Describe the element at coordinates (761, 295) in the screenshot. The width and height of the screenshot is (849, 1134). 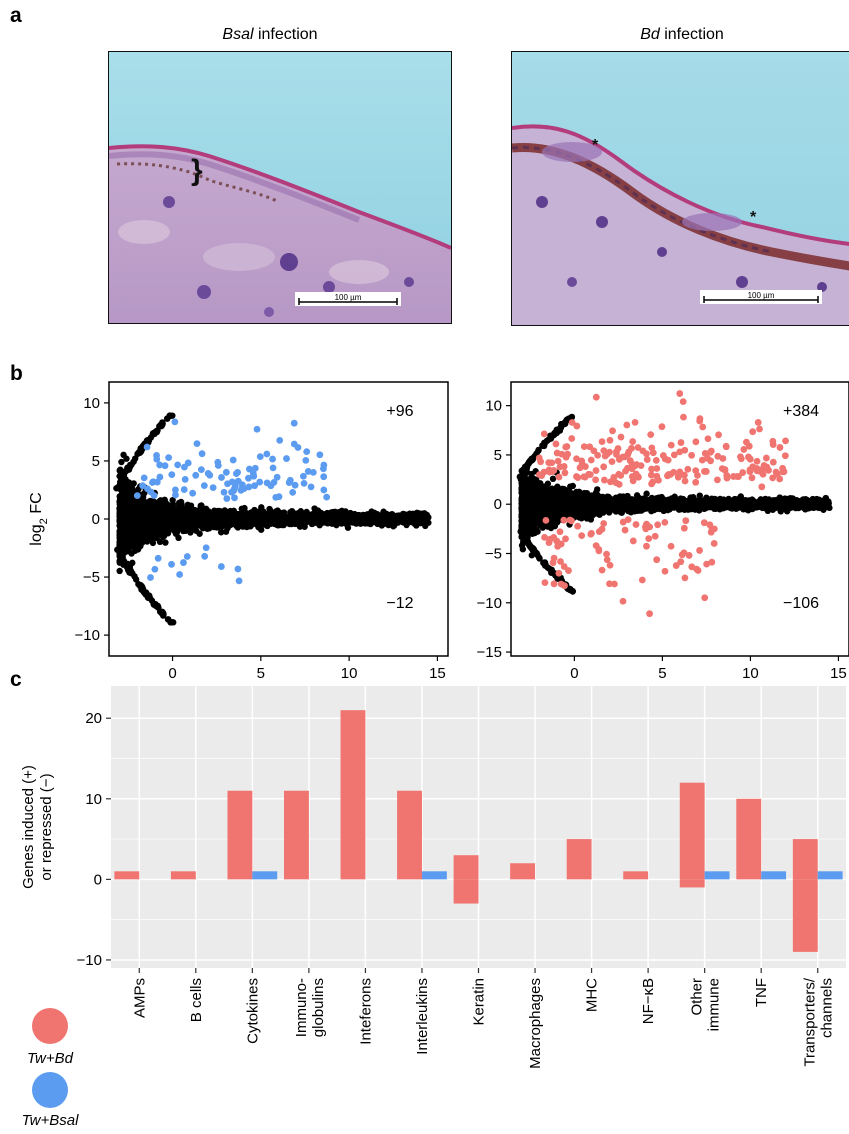
I see `scale-bar-label-bd: 100 µm` at that location.